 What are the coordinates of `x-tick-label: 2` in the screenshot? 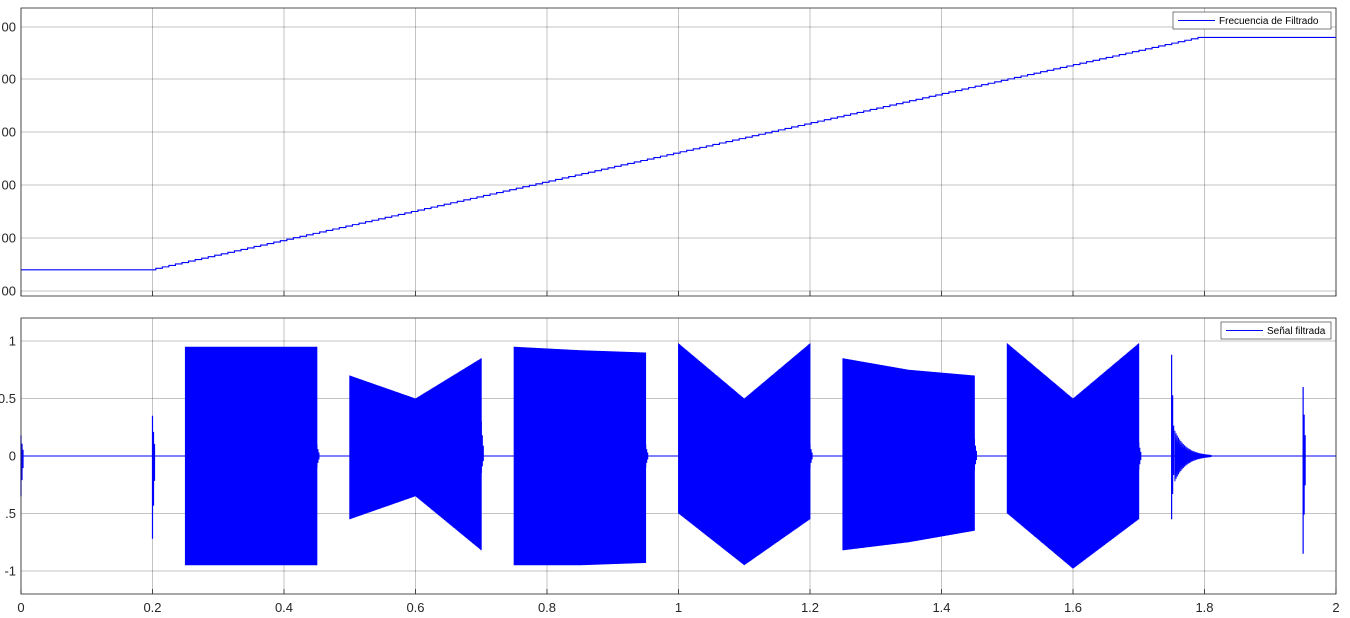 It's located at (1335, 607).